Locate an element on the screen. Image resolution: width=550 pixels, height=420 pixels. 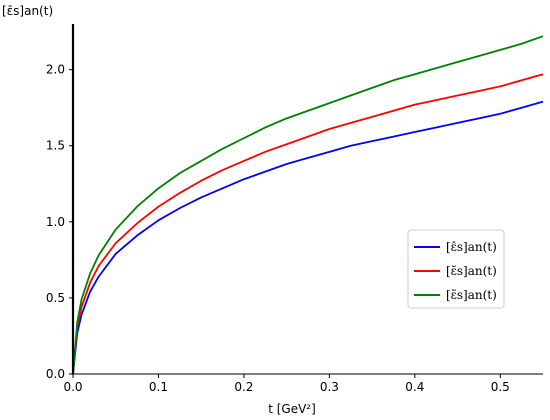
legend-item-1: [ε̂s]an(t) is located at coordinates (455, 247).